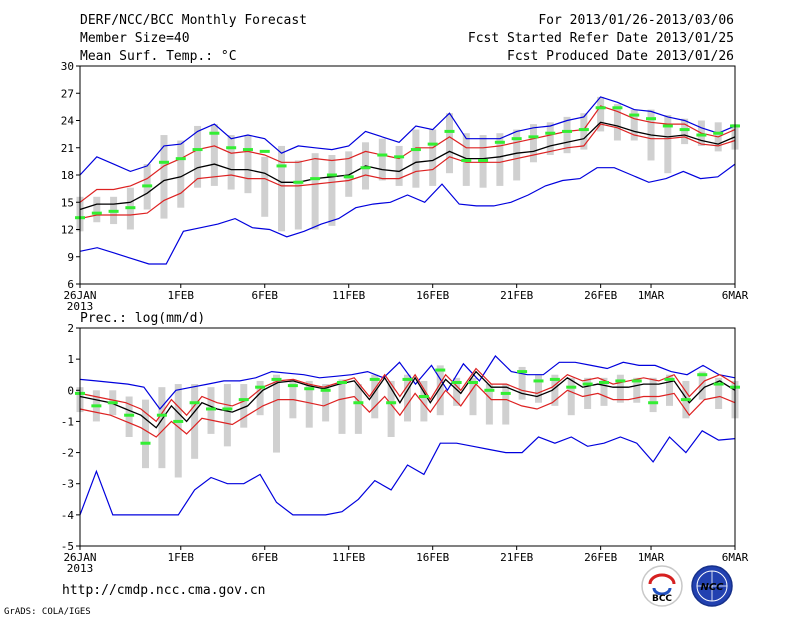 Image resolution: width=800 pixels, height=618 pixels. I want to click on series-line-spread-lower, so click(407, 171).